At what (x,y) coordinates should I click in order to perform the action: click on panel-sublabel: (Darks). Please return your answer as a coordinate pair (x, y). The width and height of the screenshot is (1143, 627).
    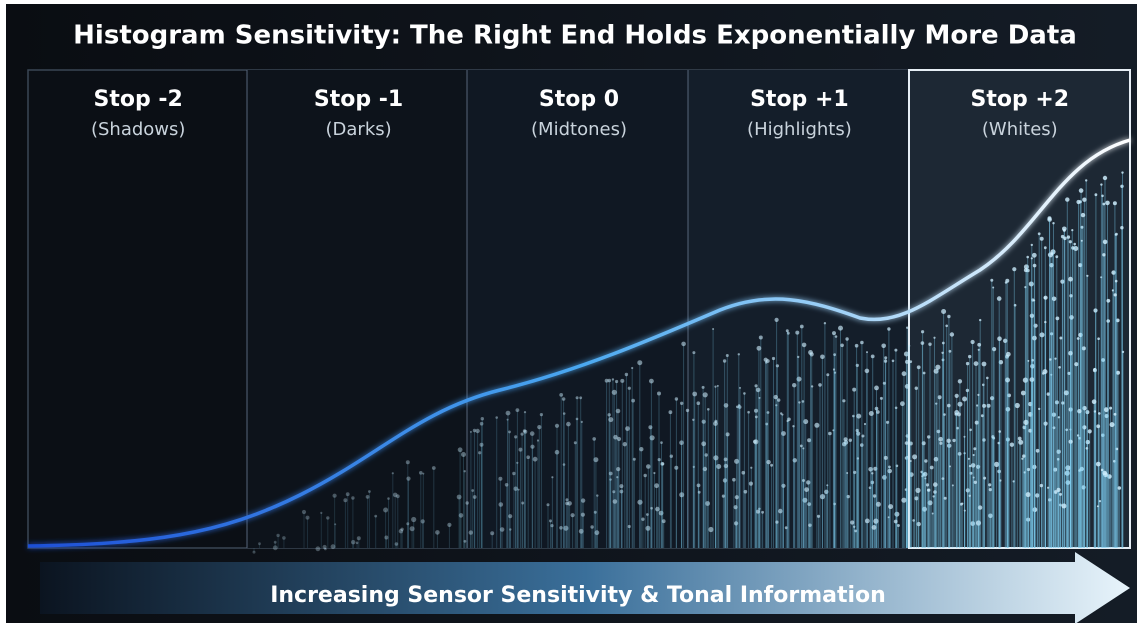
    Looking at the image, I should click on (359, 129).